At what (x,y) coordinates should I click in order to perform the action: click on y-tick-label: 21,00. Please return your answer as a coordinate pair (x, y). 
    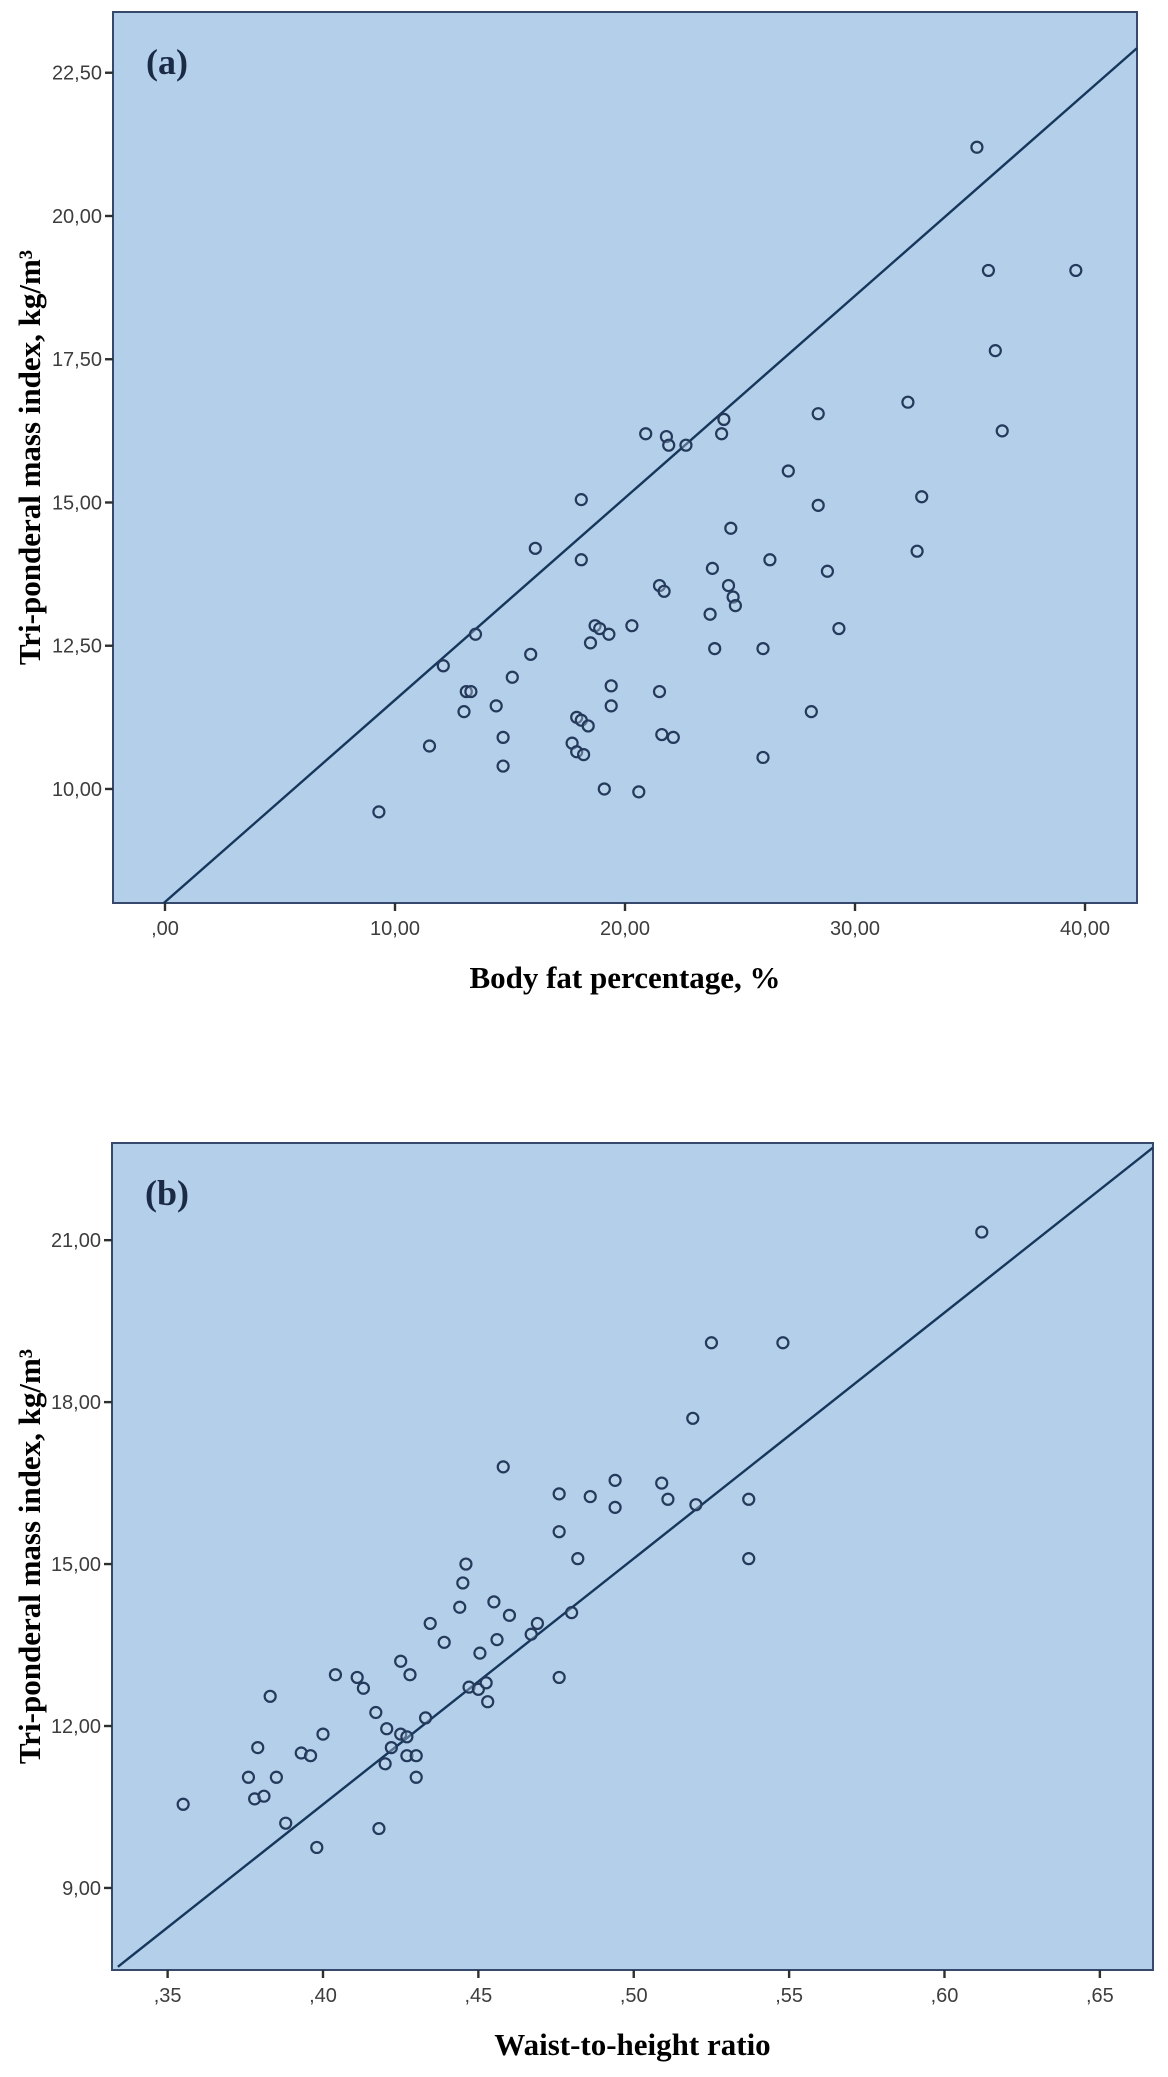
    Looking at the image, I should click on (76, 1241).